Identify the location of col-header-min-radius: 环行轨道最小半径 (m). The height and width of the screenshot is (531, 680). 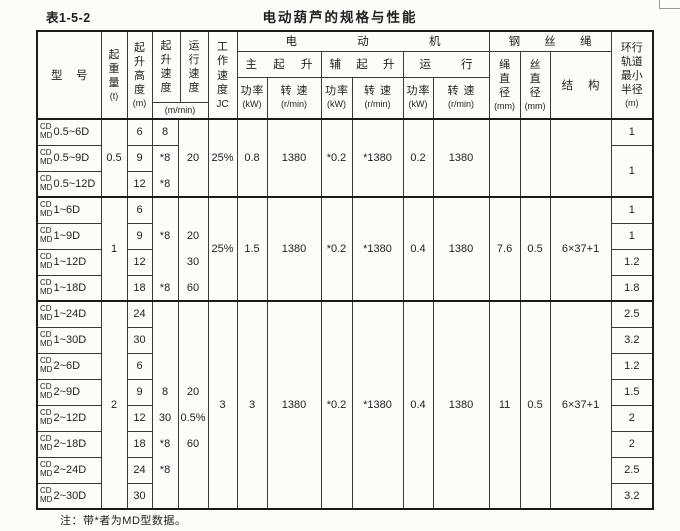
(632, 75).